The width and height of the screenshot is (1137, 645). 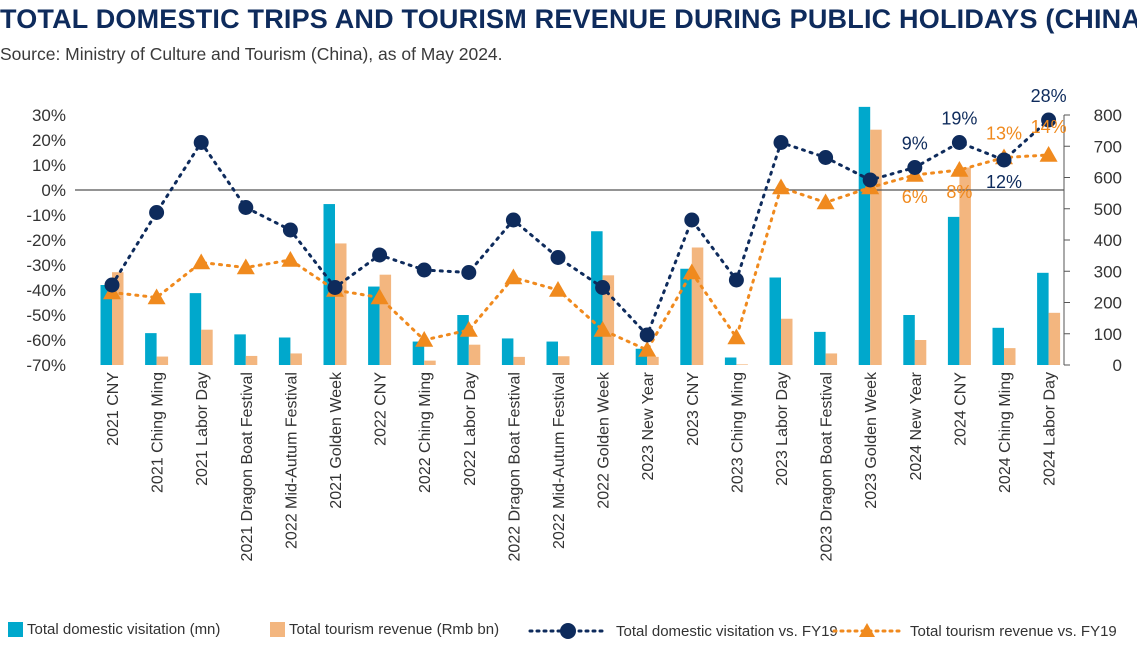 What do you see at coordinates (915, 144) in the screenshot?
I see `visitation-data-label: 9%` at bounding box center [915, 144].